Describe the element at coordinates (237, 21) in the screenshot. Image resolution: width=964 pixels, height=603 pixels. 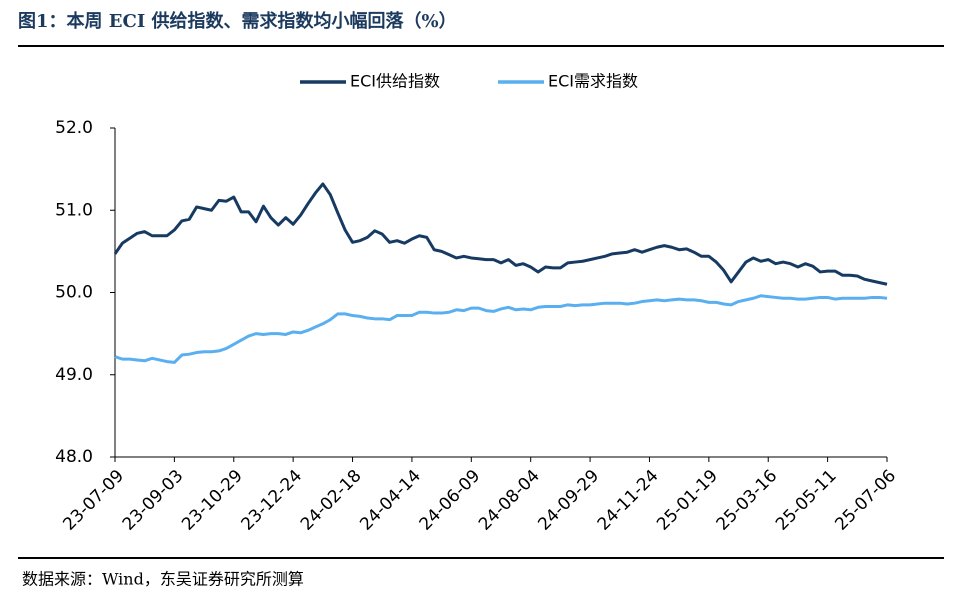
I see `chart-title: 图1：本周 ECI 供给指数、需求指数均小幅回落（%）` at that location.